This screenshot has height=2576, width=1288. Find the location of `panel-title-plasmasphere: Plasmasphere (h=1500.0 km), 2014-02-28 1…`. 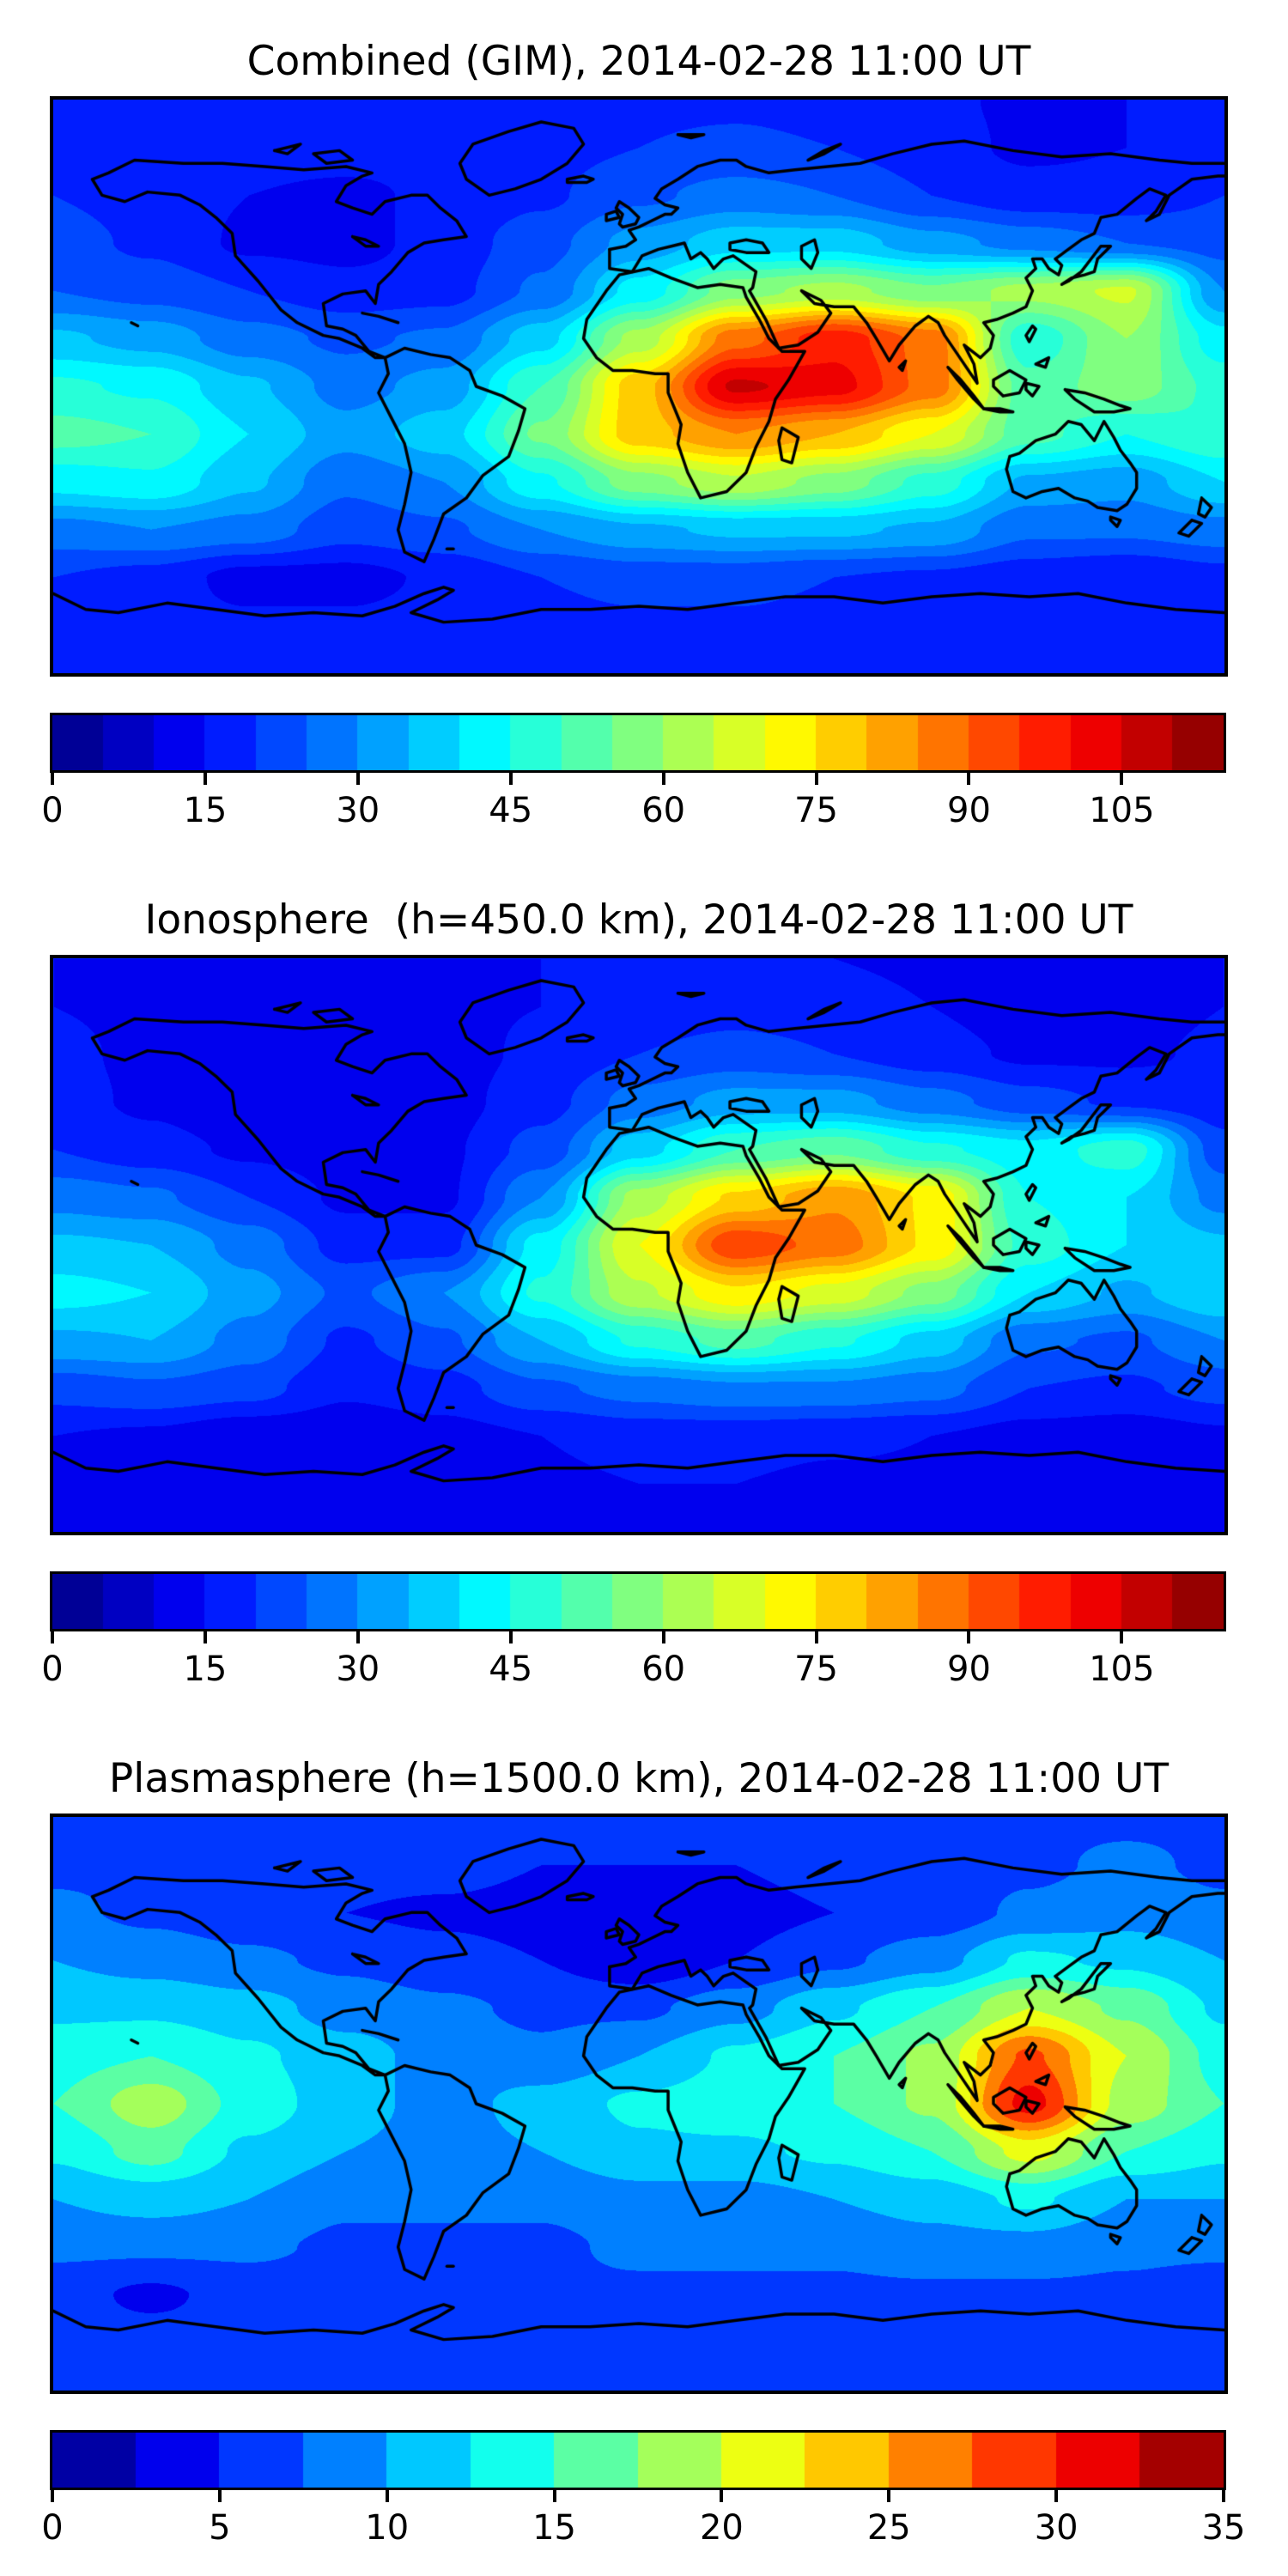

panel-title-plasmasphere: Plasmasphere (h=1500.0 km), 2014-02-28 1… is located at coordinates (639, 1778).